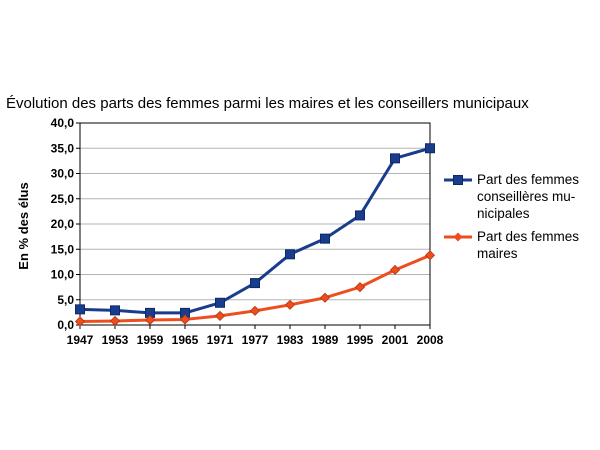 The width and height of the screenshot is (600, 450). Describe the element at coordinates (255, 340) in the screenshot. I see `x-tick-label: 1977` at that location.